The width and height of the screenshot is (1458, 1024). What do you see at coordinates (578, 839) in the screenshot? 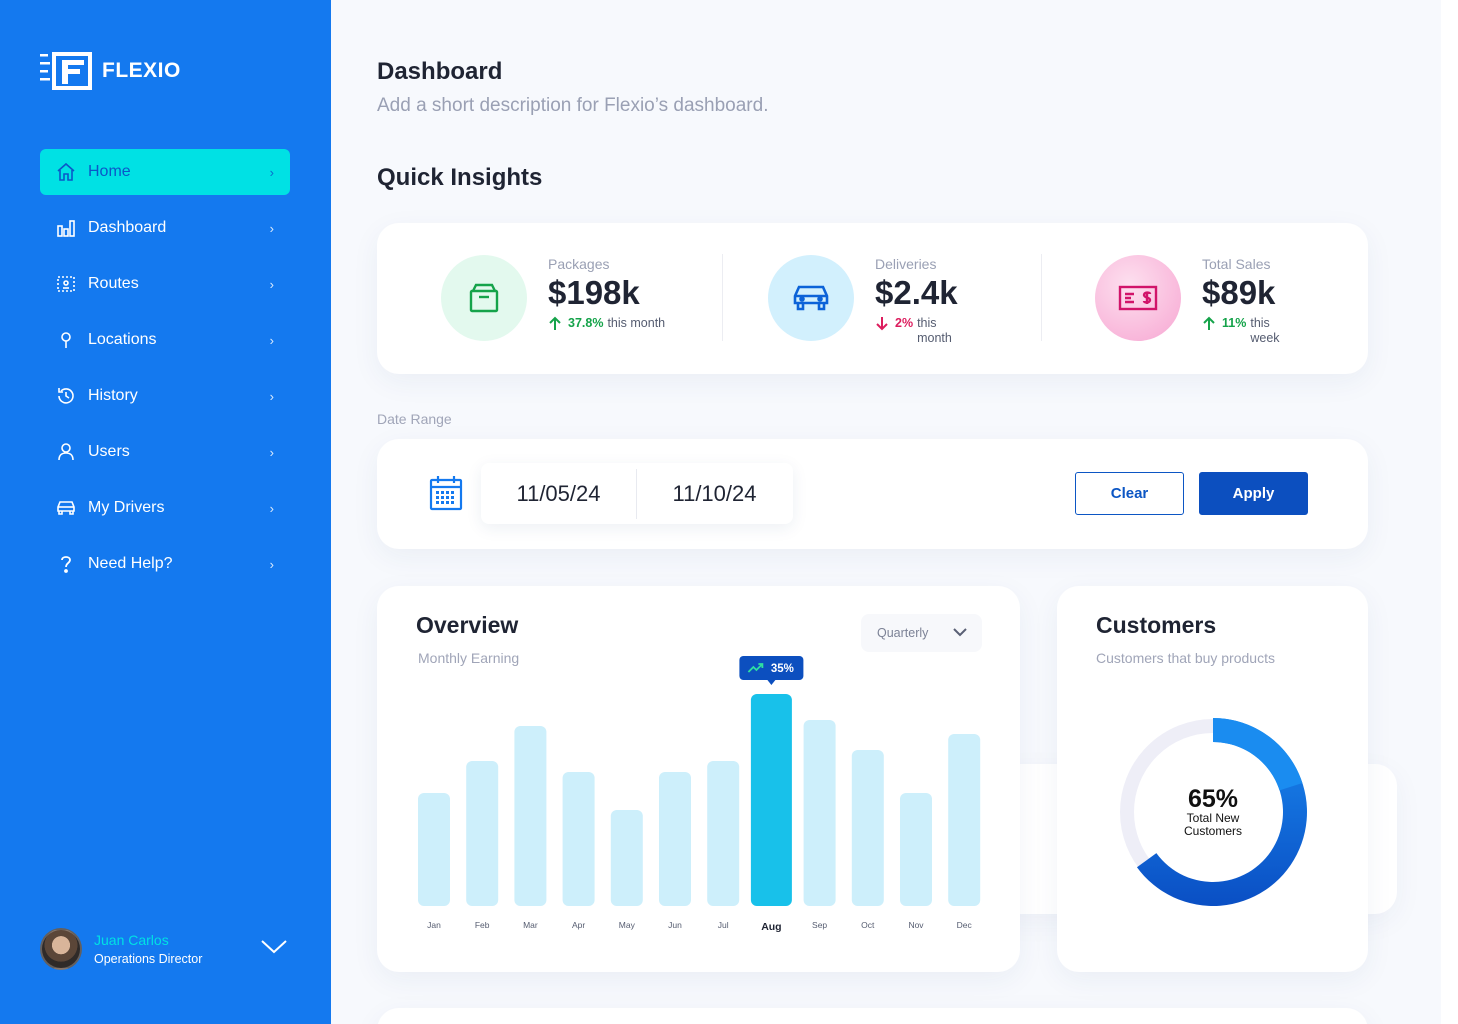
I see `bar-apr` at bounding box center [578, 839].